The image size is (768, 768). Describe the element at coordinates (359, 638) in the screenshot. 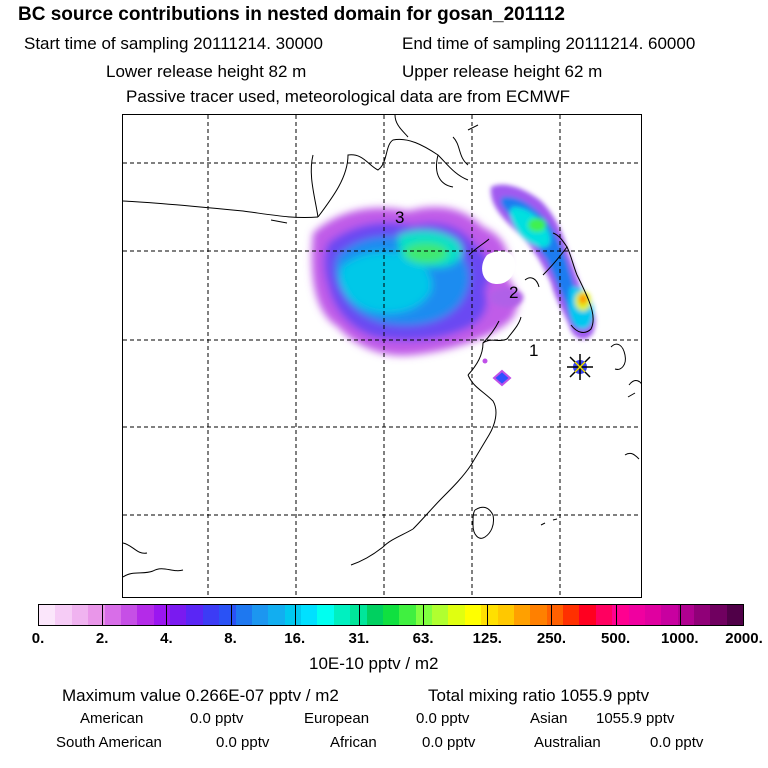

I see `colorbar-tick-label: 31.` at that location.